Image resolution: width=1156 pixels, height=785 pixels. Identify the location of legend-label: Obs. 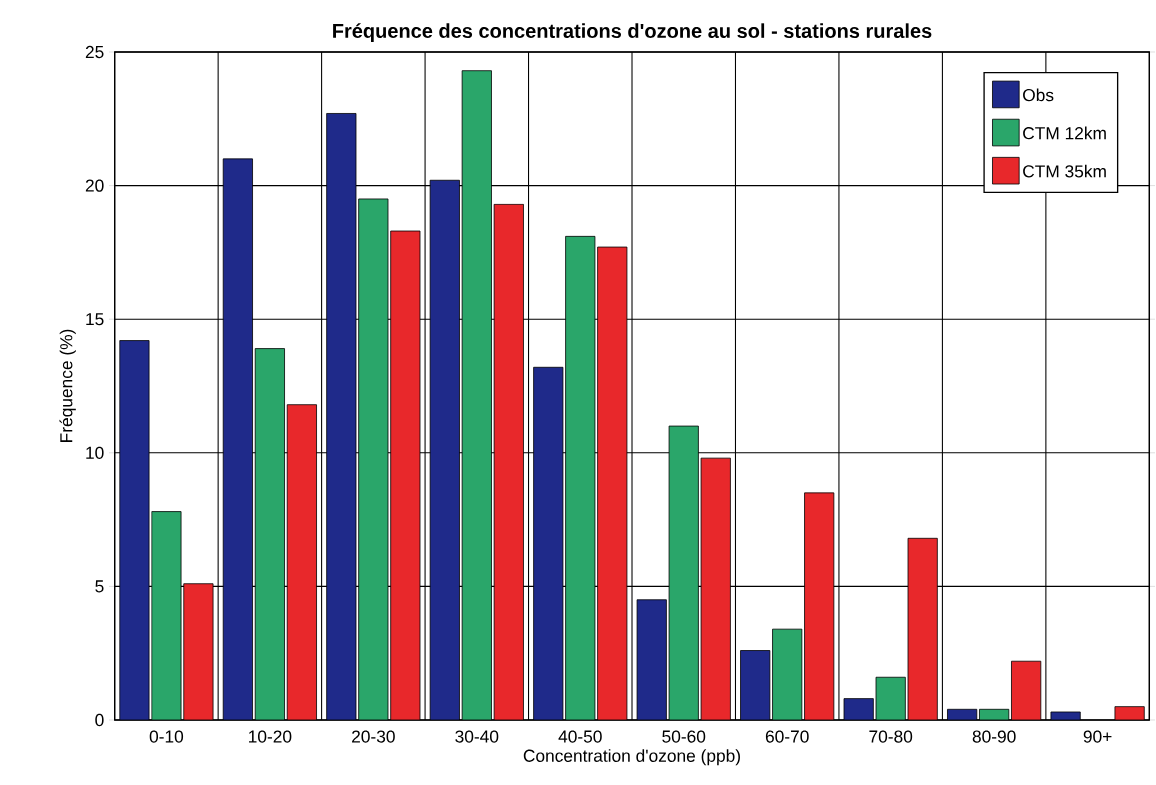
(1038, 95).